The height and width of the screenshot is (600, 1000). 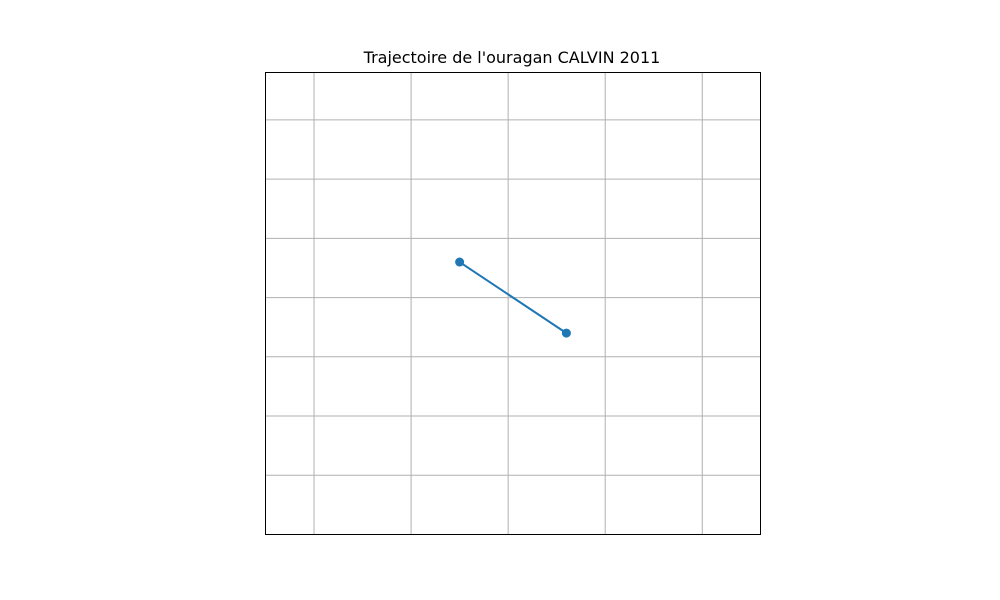 I want to click on series-group, so click(x=513, y=297).